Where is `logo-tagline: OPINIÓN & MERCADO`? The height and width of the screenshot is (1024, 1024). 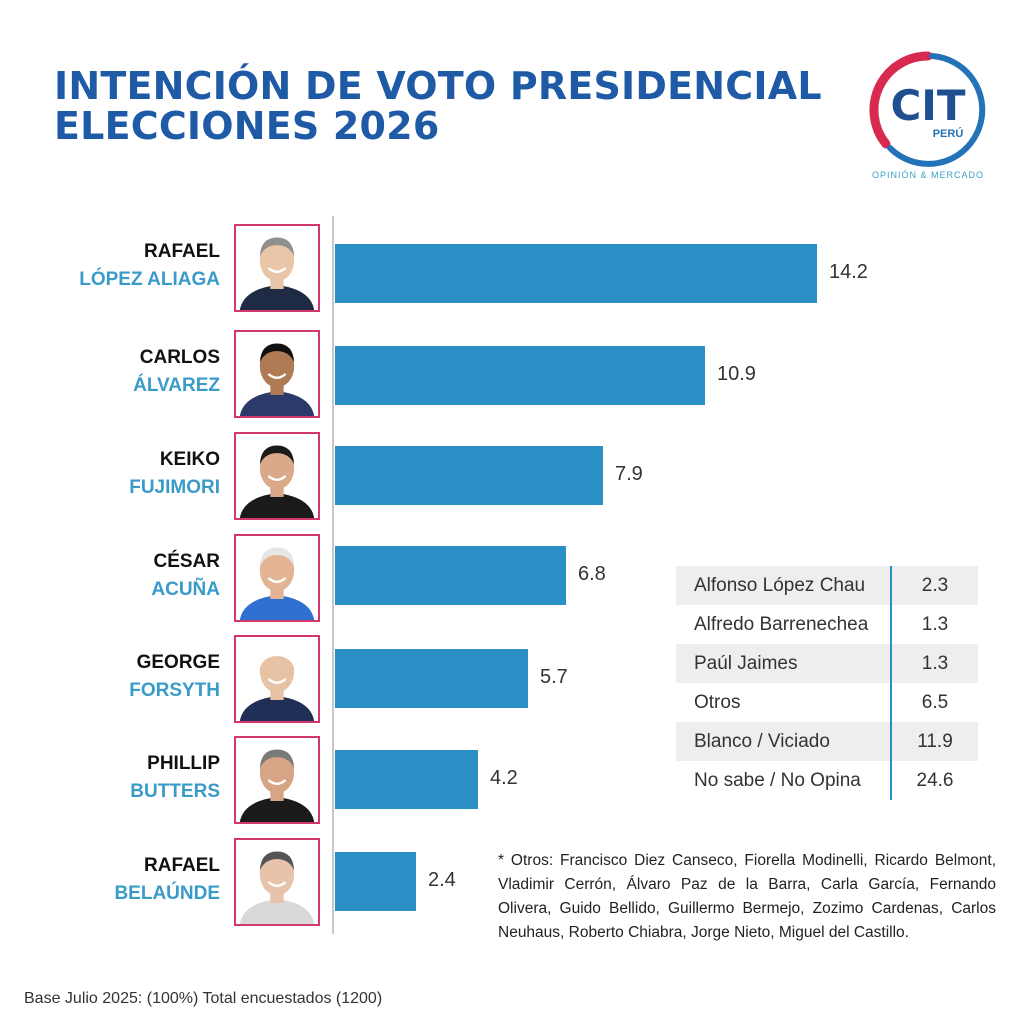
logo-tagline: OPINIÓN & MERCADO is located at coordinates (927, 175).